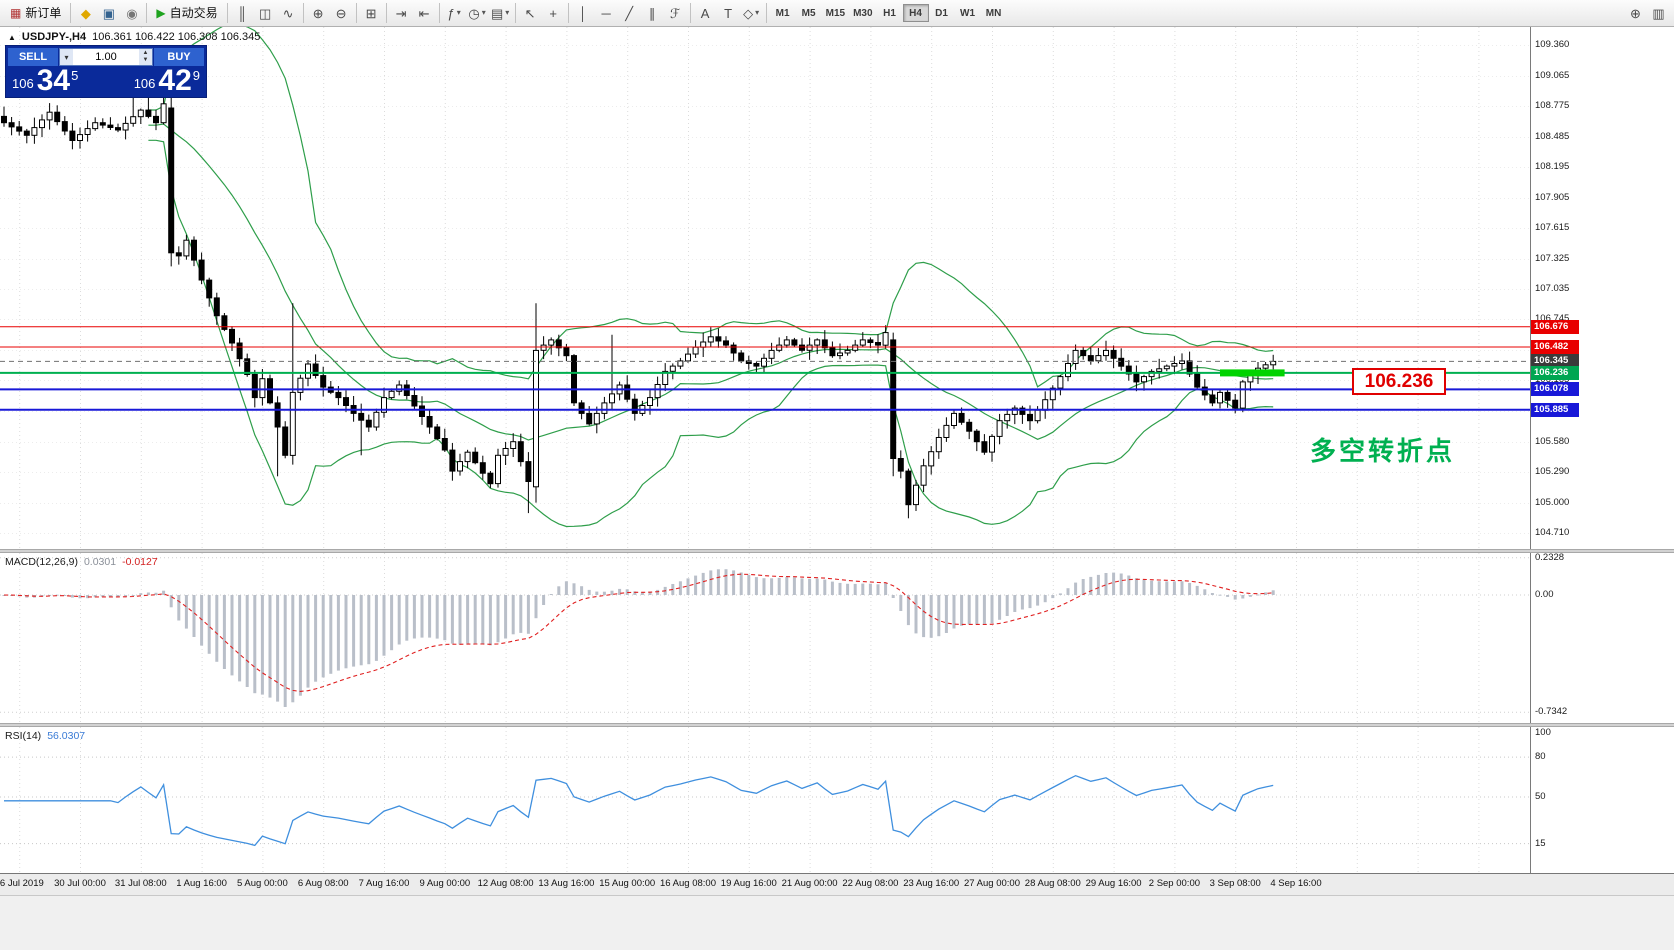 This screenshot has width=1674, height=950. I want to click on volume-input, so click(106, 57).